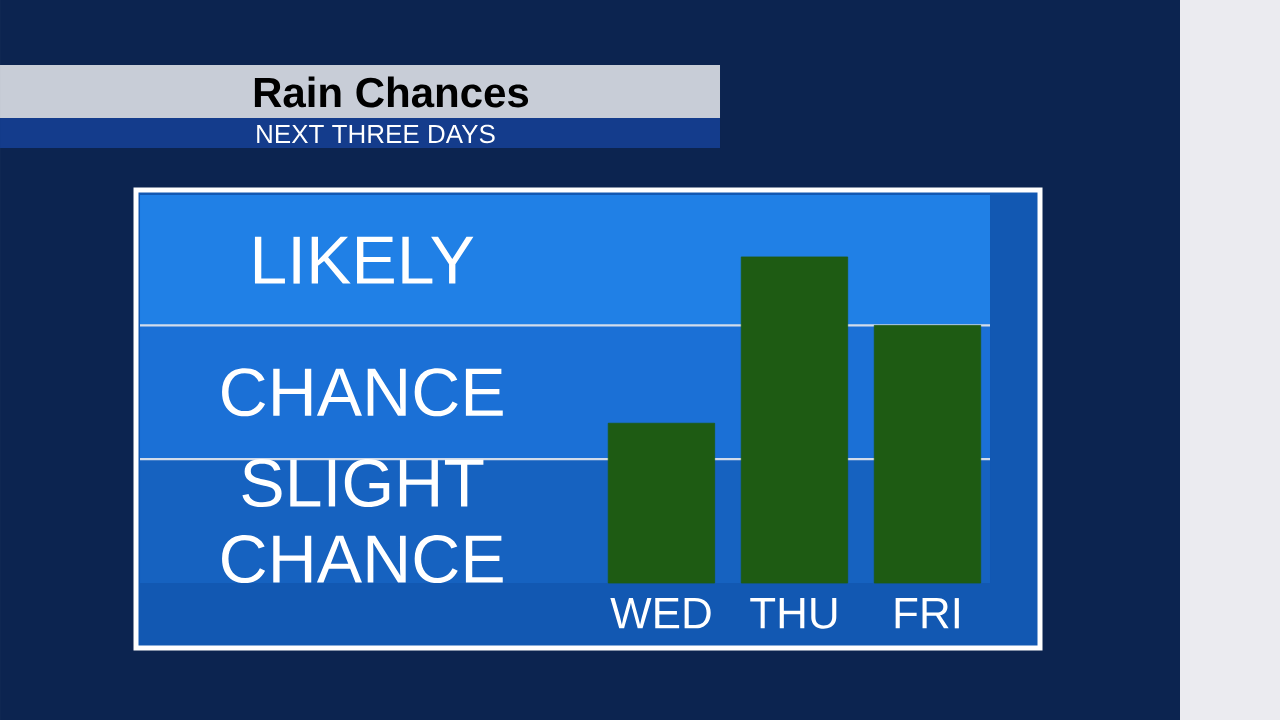  I want to click on band-label: LIKELY, so click(364, 260).